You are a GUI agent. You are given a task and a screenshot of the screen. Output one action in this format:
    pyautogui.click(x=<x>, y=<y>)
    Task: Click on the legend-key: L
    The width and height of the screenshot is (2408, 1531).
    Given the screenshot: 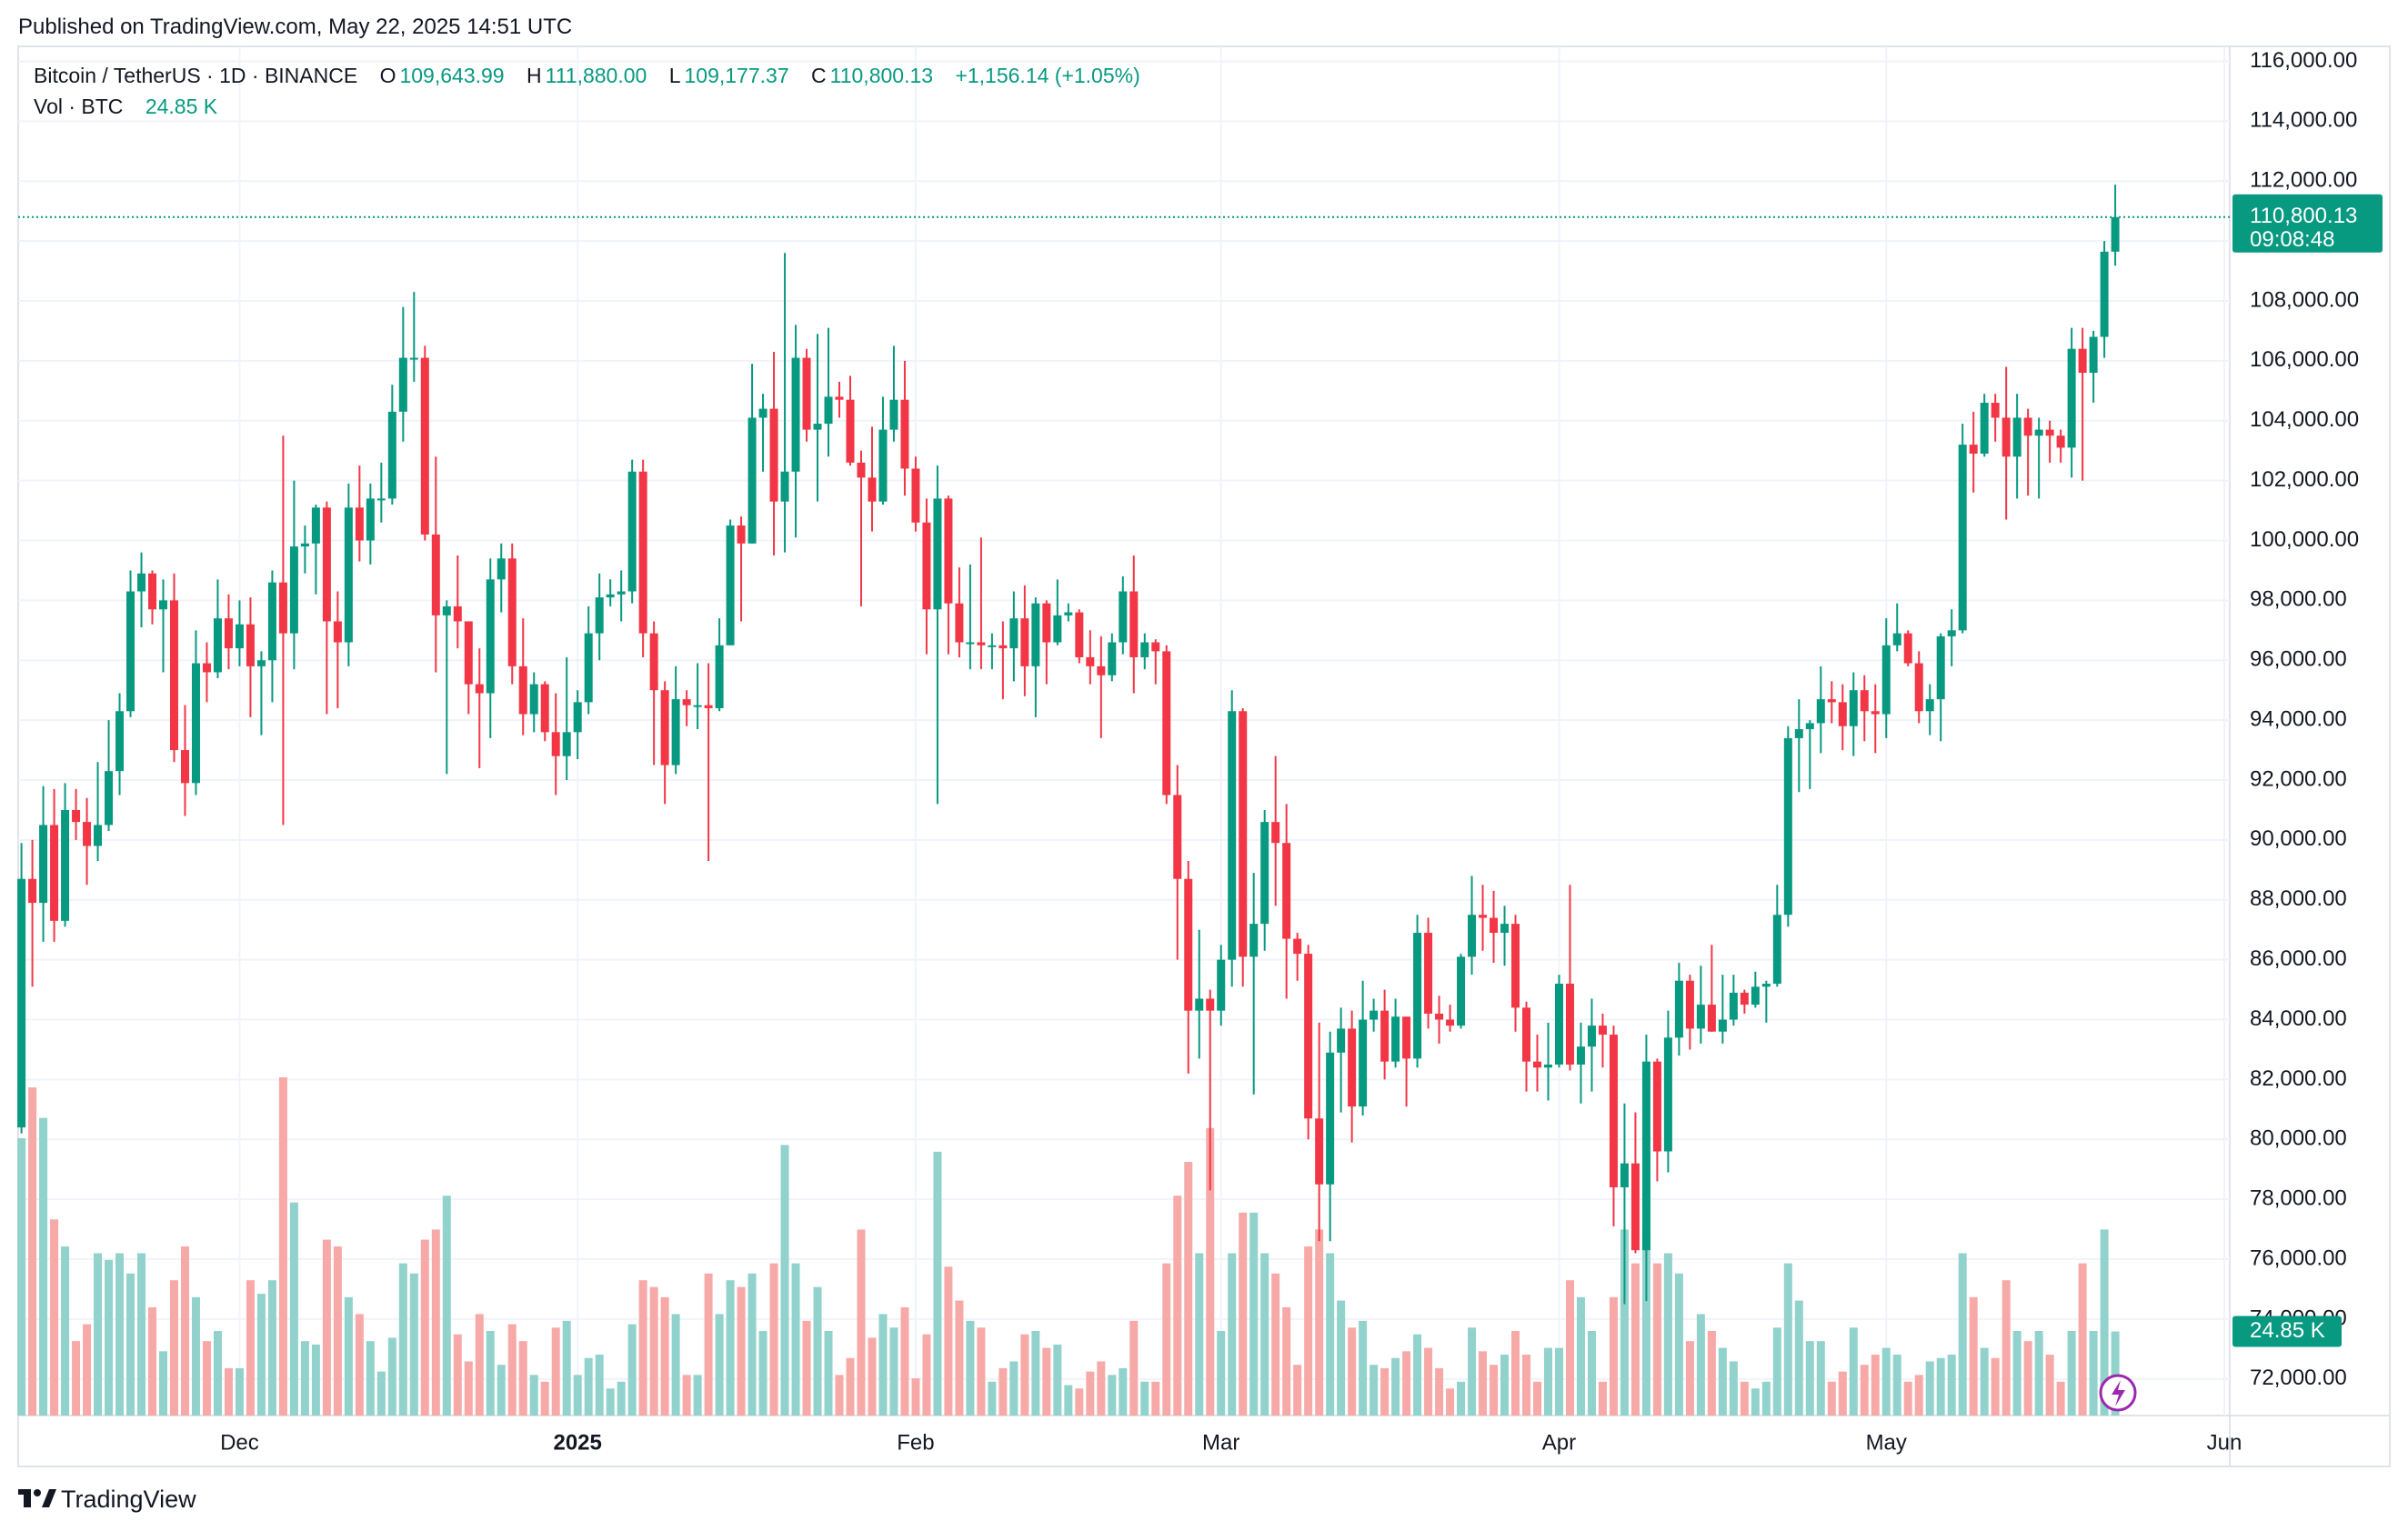 What is the action you would take?
    pyautogui.click(x=674, y=75)
    